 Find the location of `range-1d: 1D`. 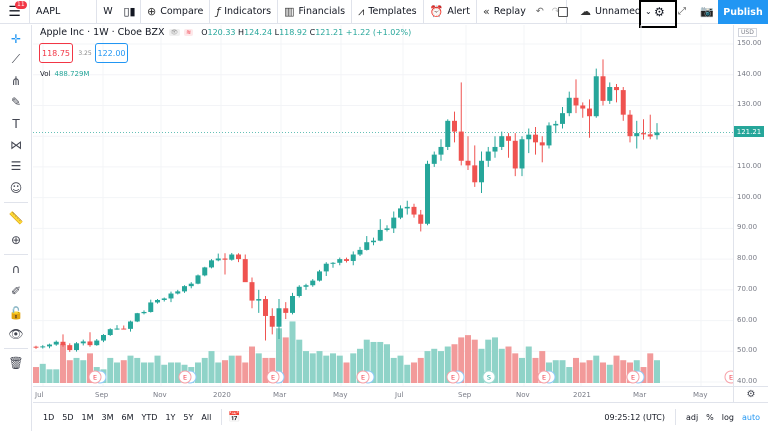

range-1d: 1D is located at coordinates (49, 417).